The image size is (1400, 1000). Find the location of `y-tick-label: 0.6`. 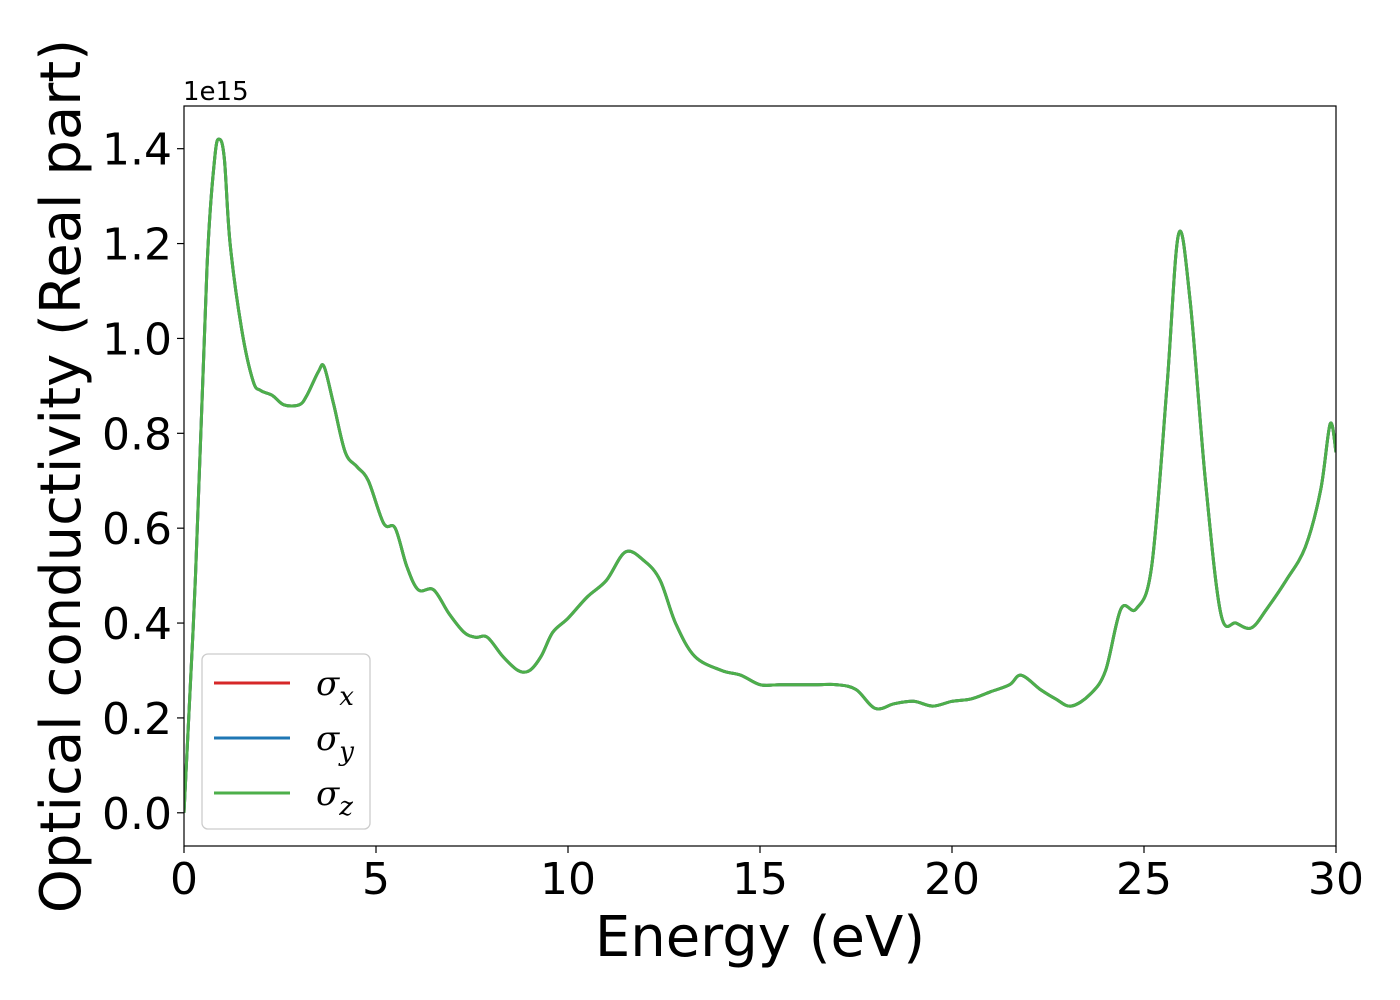

y-tick-label: 0.6 is located at coordinates (137, 529).